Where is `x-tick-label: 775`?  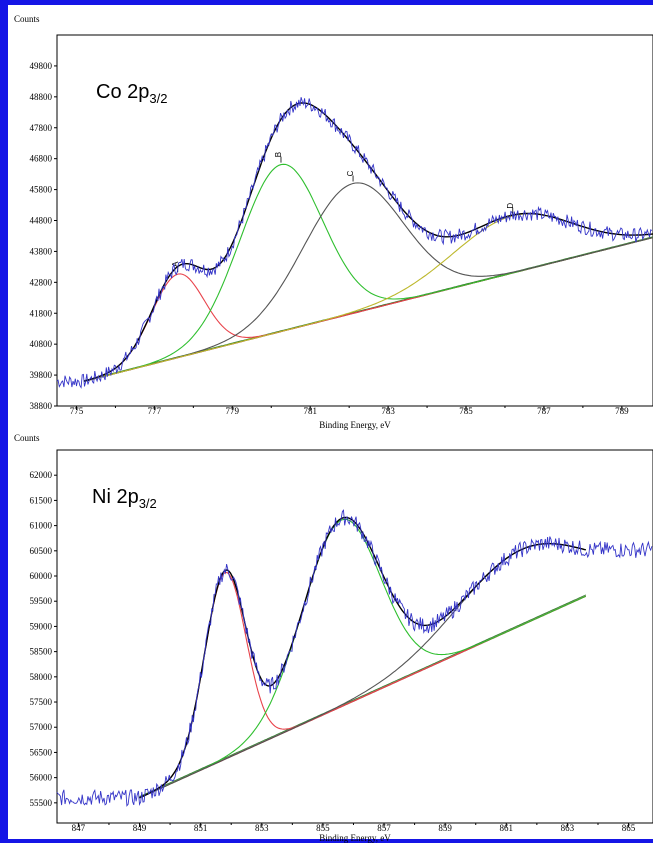 x-tick-label: 775 is located at coordinates (77, 411).